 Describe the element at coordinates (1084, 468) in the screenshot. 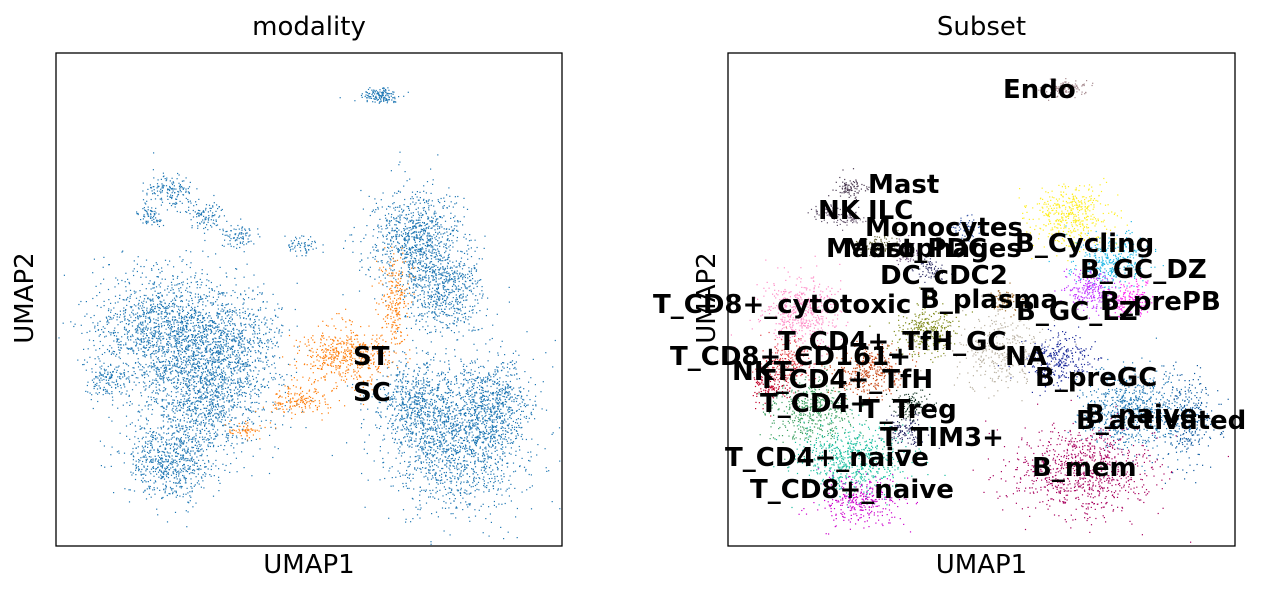

I see `label-B_mem: B_mem` at that location.